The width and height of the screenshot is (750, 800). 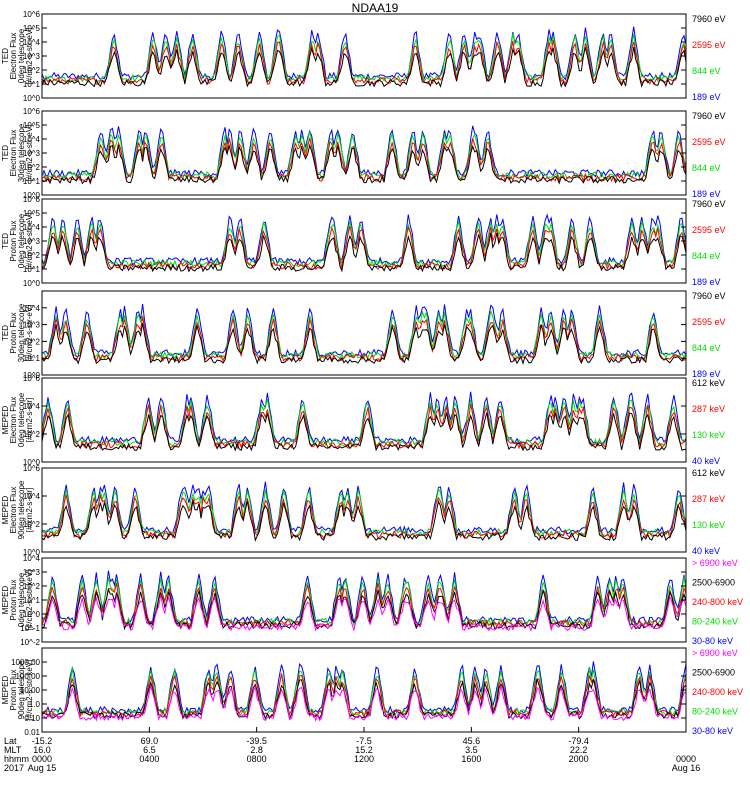 What do you see at coordinates (150, 741) in the screenshot?
I see `x-tick-label: 69.0` at bounding box center [150, 741].